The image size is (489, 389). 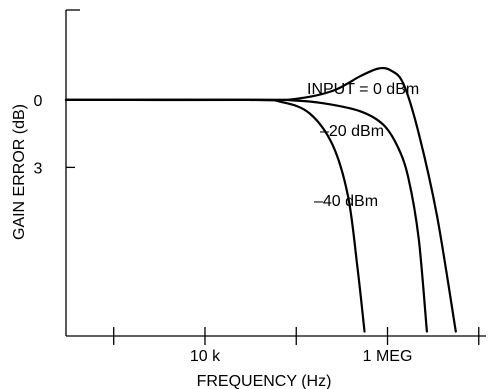 I want to click on y-tick-label-0: 0, so click(x=38, y=101).